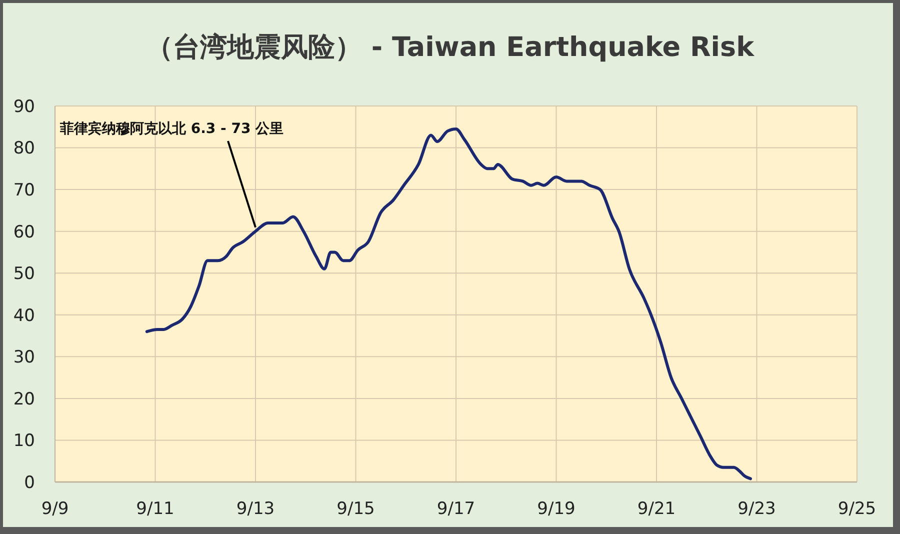 The height and width of the screenshot is (534, 900). I want to click on x-tick-label: 9/13, so click(255, 509).